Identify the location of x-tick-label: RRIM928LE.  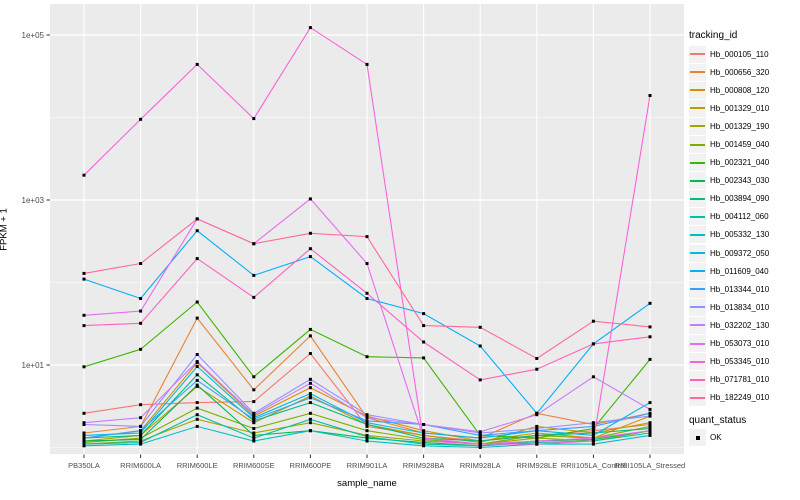
(536, 465).